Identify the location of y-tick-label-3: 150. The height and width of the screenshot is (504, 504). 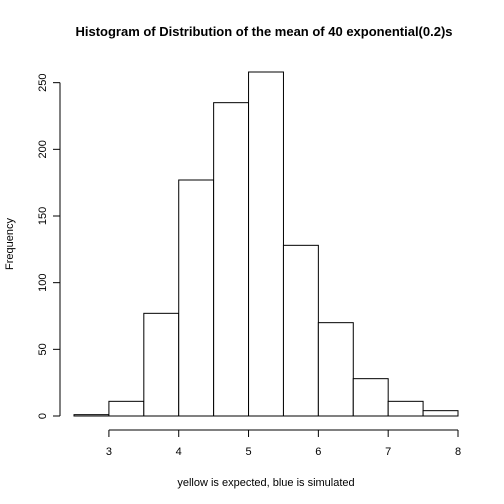
(43, 216).